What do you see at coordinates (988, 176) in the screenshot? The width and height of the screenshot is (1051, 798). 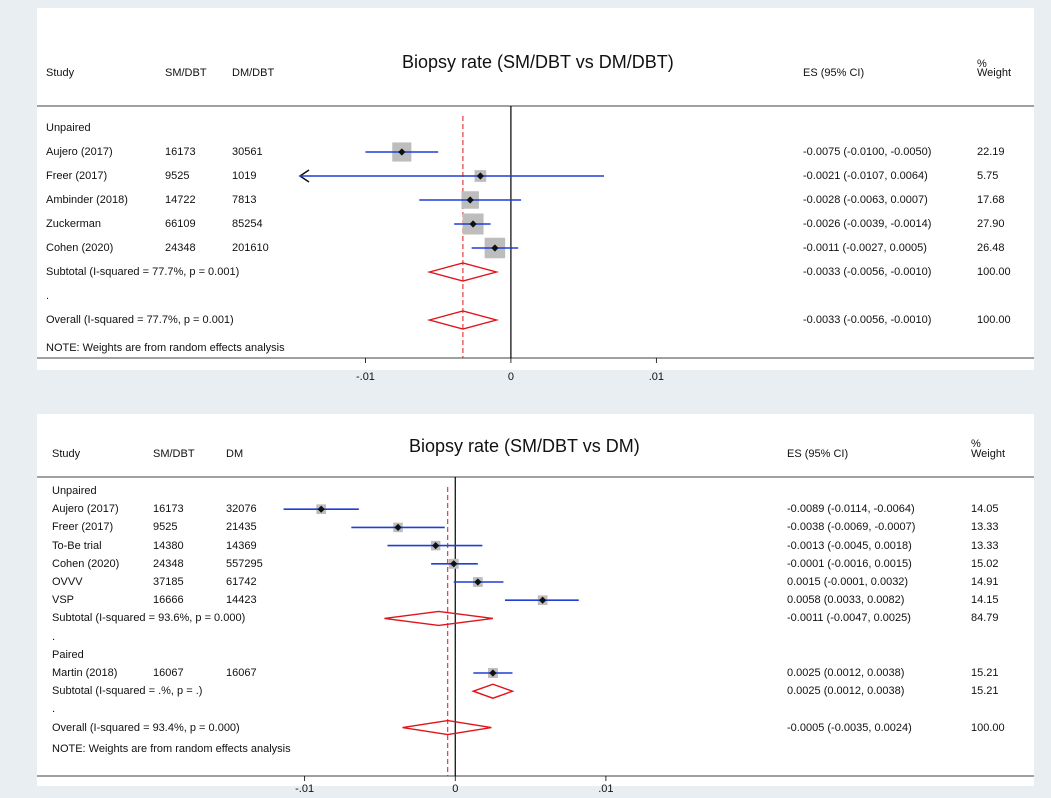 I see `row-weight: 5.75` at bounding box center [988, 176].